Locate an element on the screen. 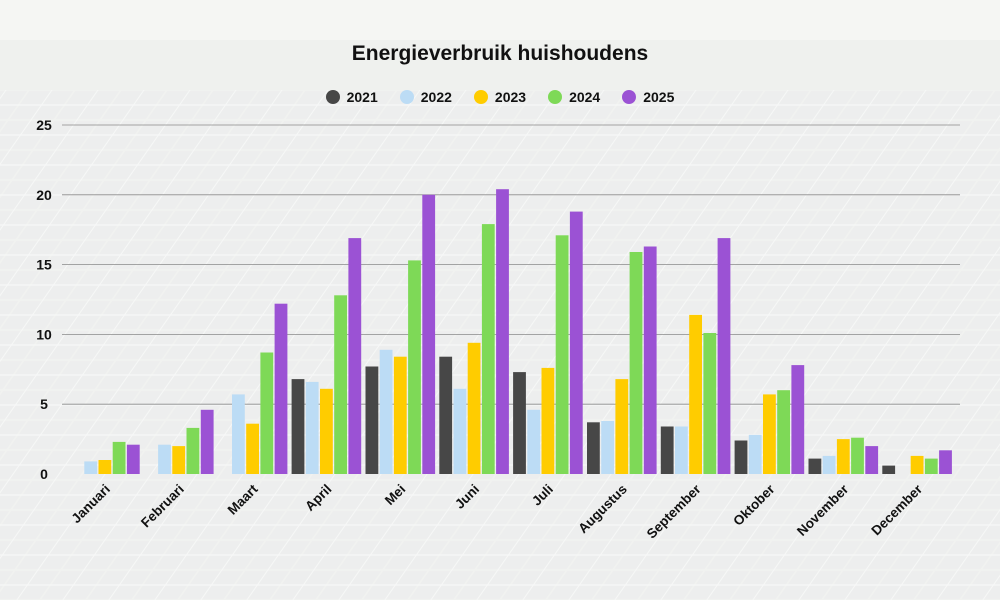 This screenshot has width=1000, height=600. x-tick-label: Mei is located at coordinates (395, 495).